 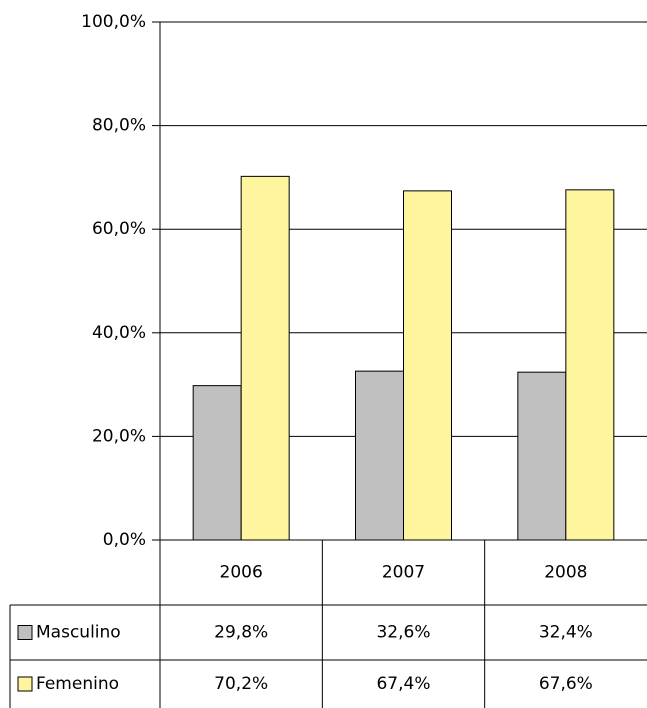 I want to click on legend-label: Femenino, so click(x=77, y=684).